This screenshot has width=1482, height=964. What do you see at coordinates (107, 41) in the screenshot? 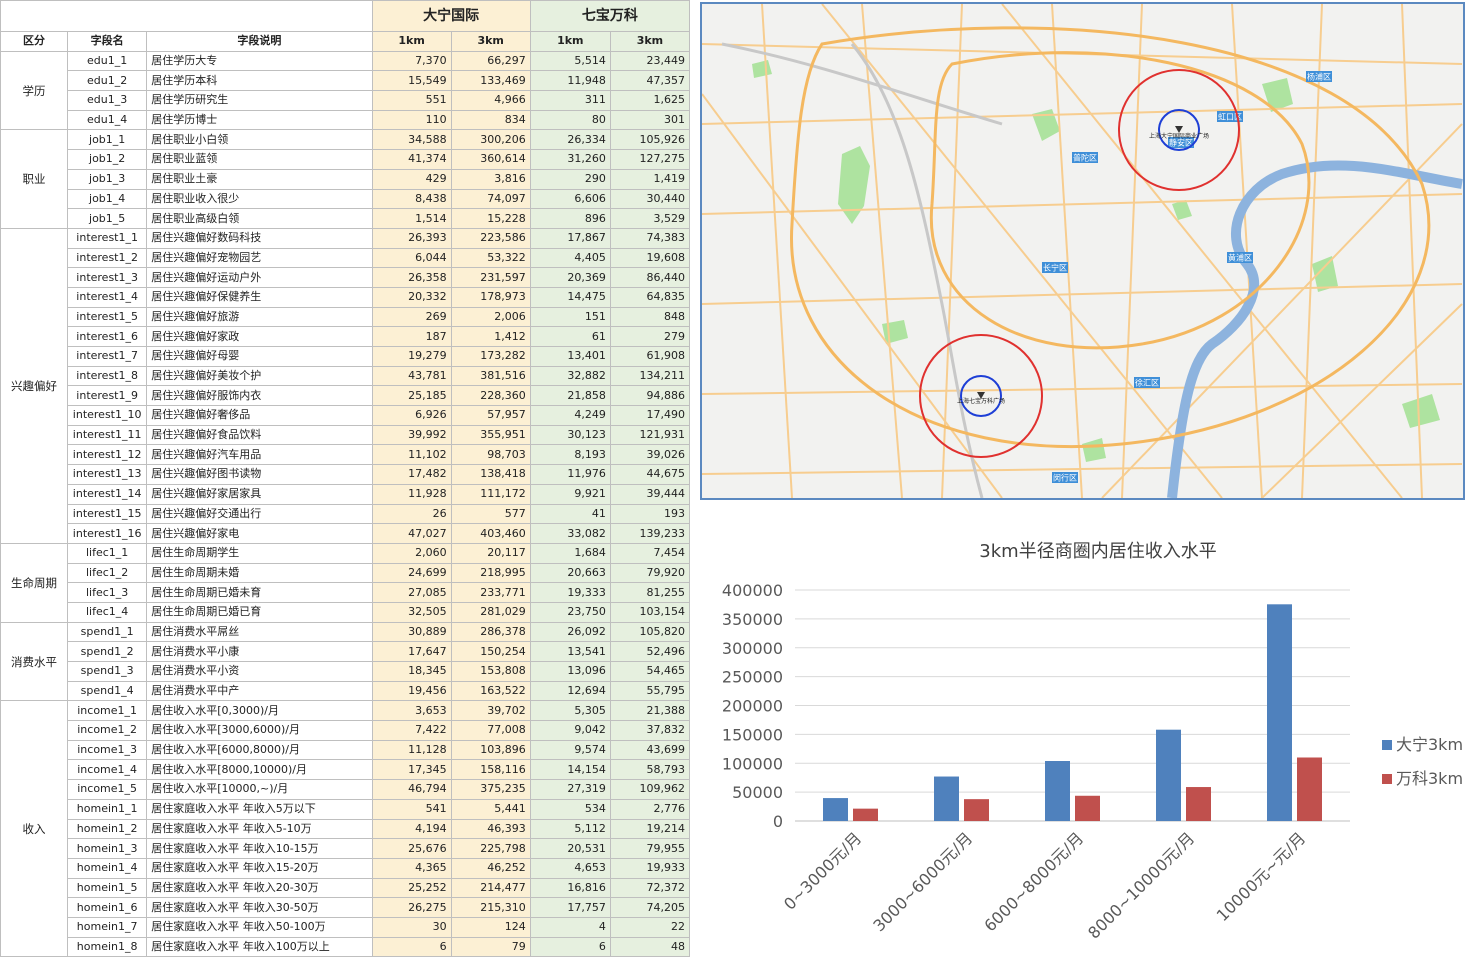
I see `col-field-header: 字段名` at bounding box center [107, 41].